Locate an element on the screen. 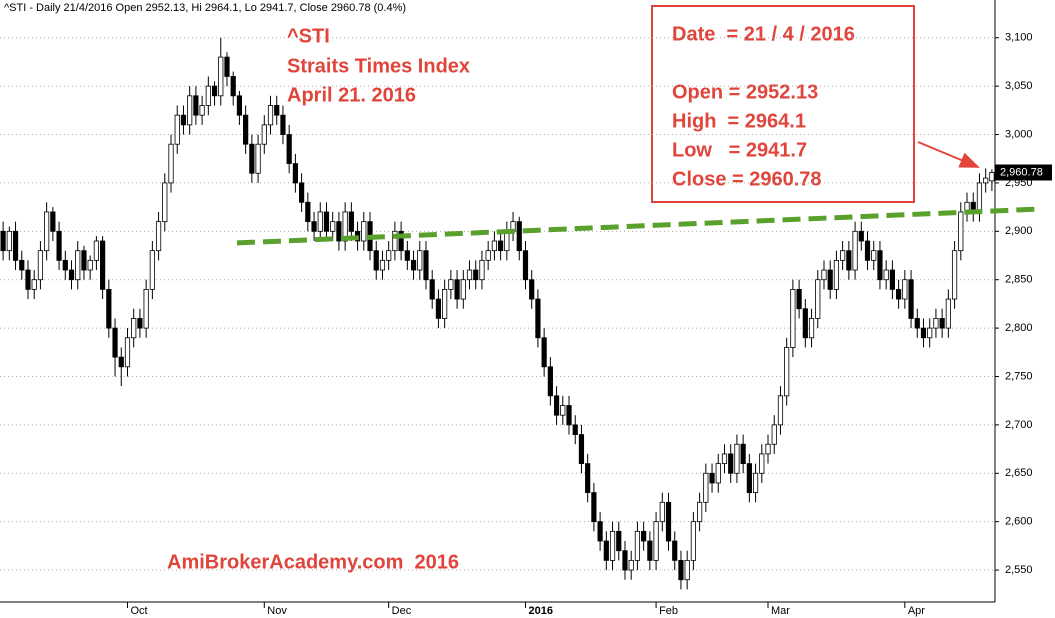 The height and width of the screenshot is (618, 1055). info-text: Date = 21 / 4 / 2016 is located at coordinates (763, 34).